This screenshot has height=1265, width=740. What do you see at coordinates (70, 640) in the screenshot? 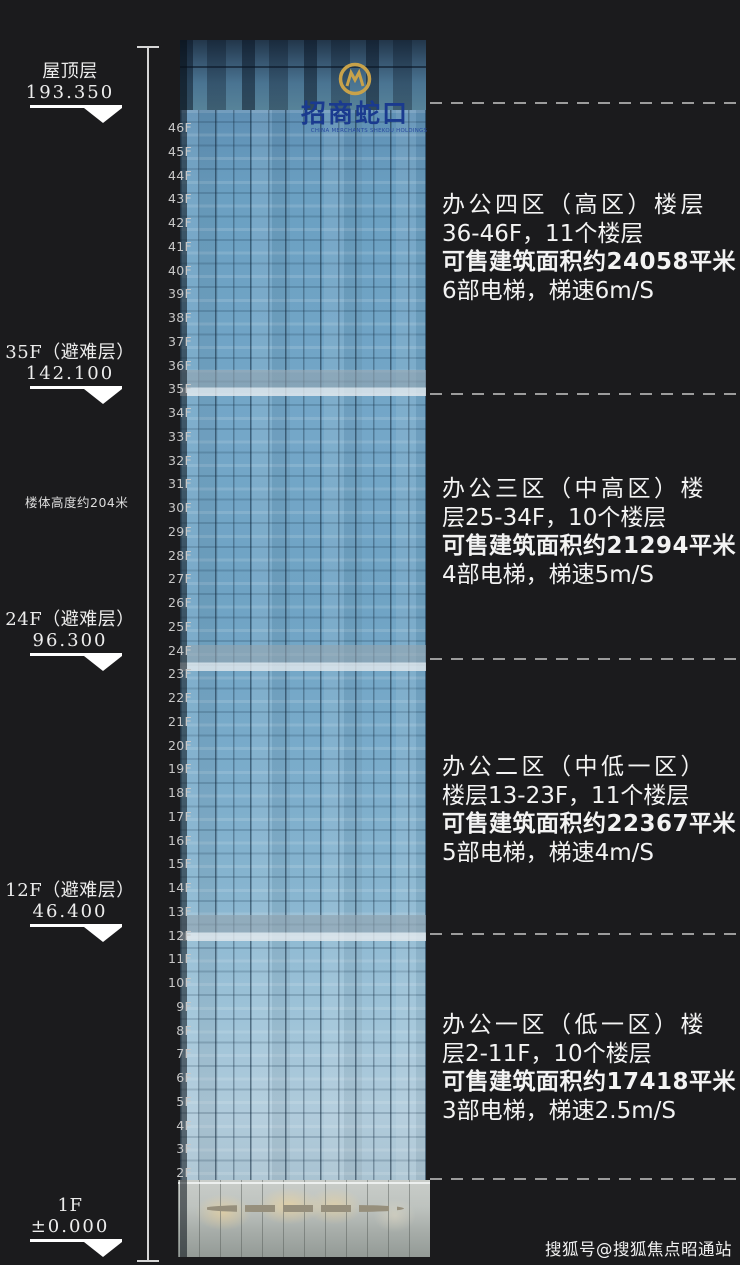
I see `annotation-elevation-value: 96.300` at bounding box center [70, 640].